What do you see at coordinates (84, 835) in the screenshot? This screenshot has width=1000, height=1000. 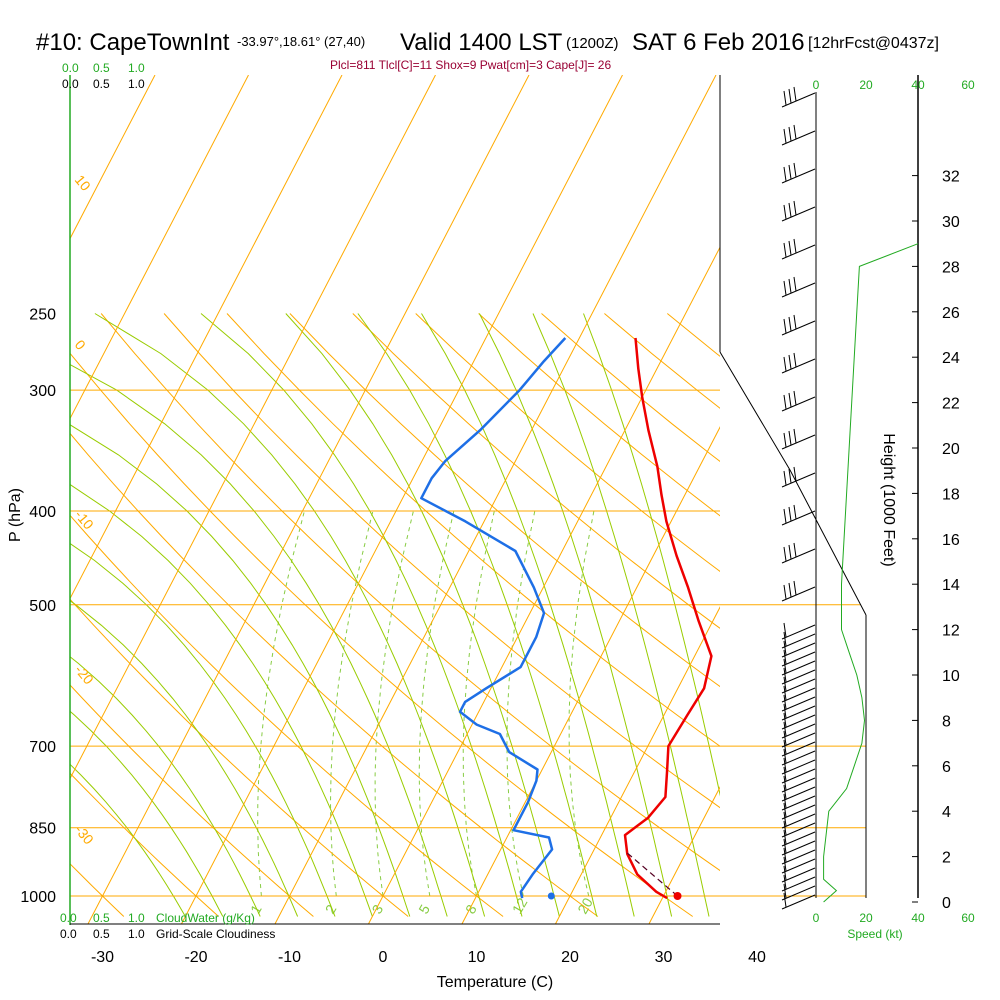 I see `isotherm-label: -30` at bounding box center [84, 835].